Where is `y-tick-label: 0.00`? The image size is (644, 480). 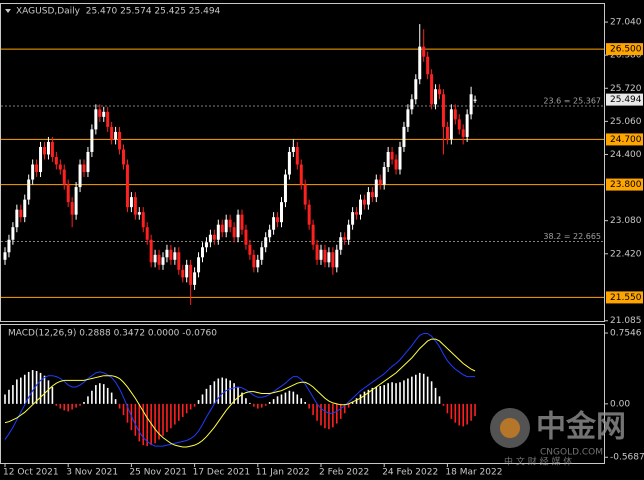 y-tick-label: 0.00 is located at coordinates (620, 404).